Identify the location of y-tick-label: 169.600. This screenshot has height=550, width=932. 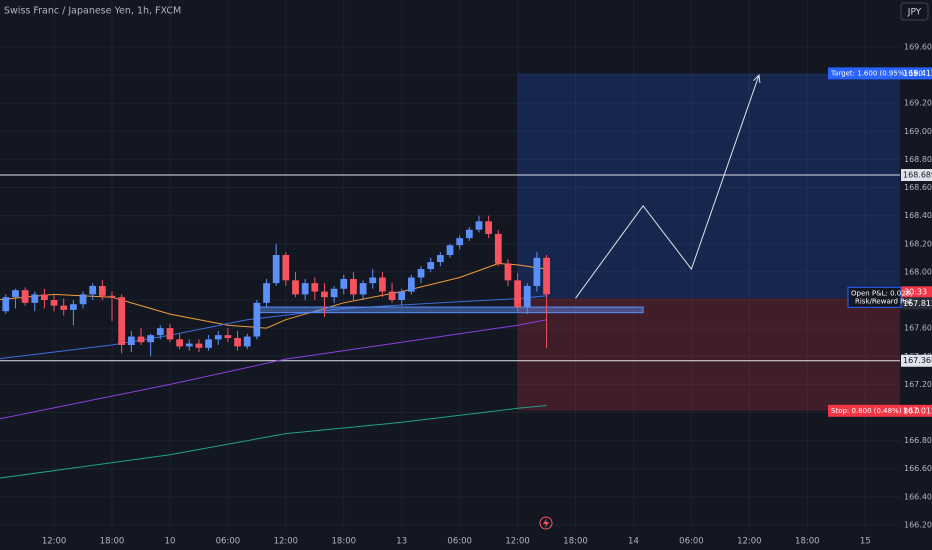
(918, 46).